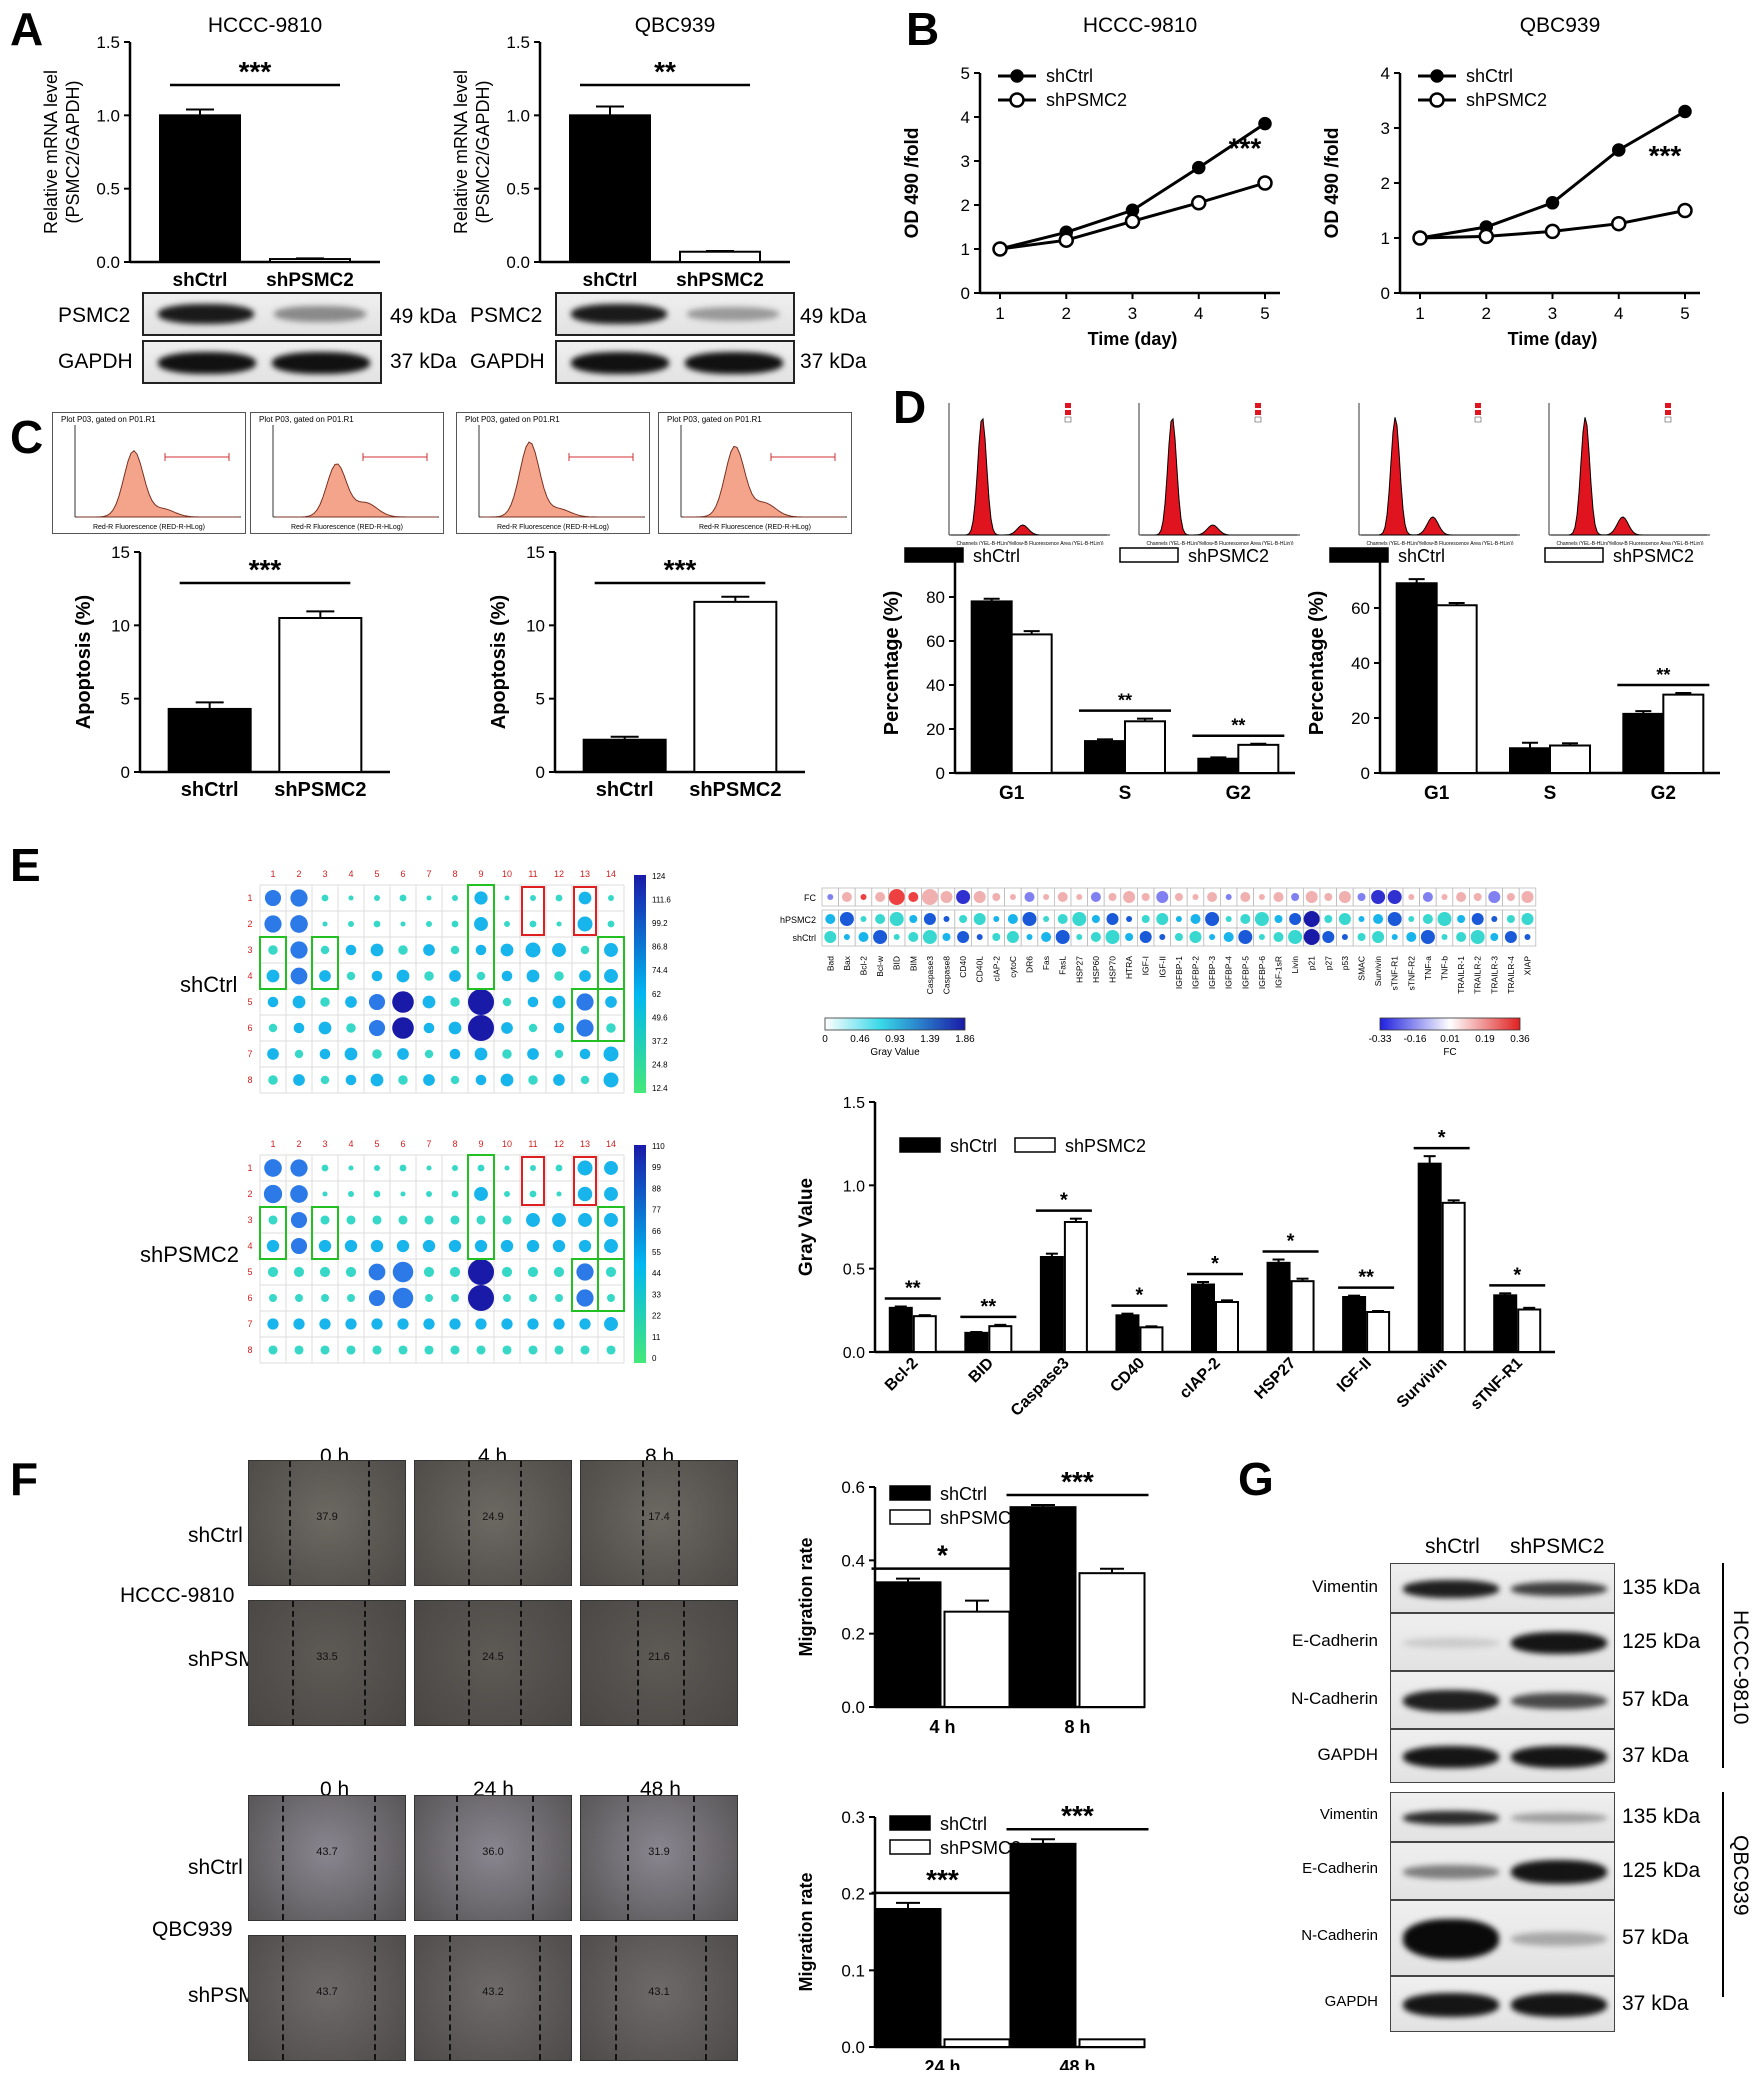 The width and height of the screenshot is (1759, 2076). Describe the element at coordinates (1552, 313) in the screenshot. I see `x-tick-label: 3` at that location.